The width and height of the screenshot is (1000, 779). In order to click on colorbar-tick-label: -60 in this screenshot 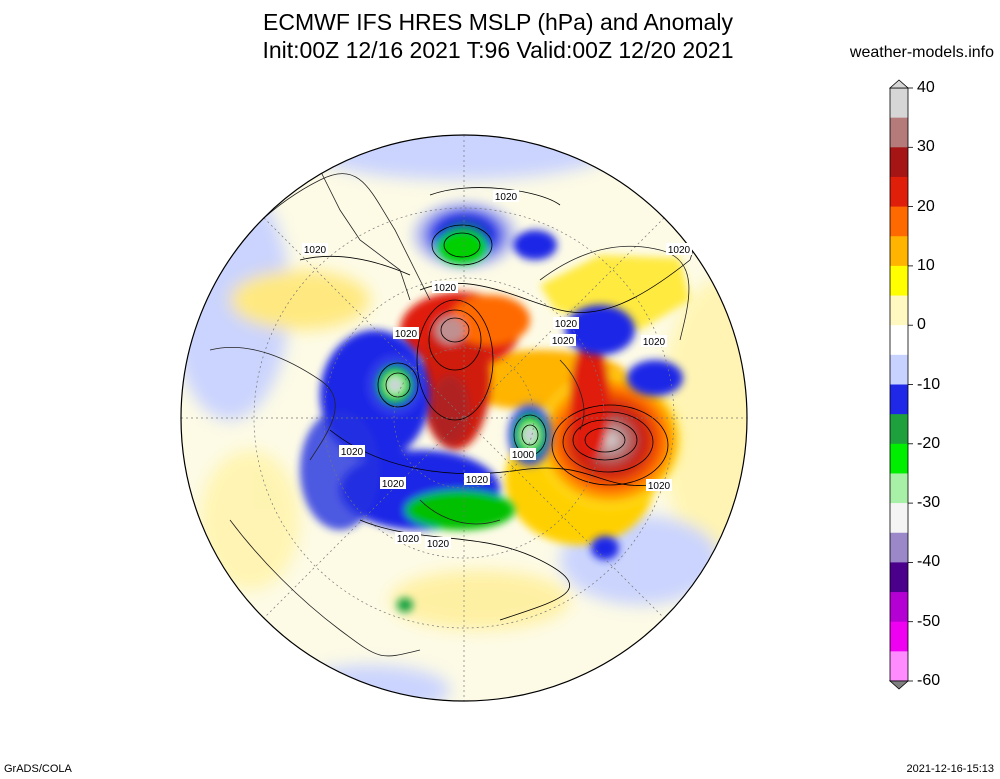, I will do `click(929, 680)`.